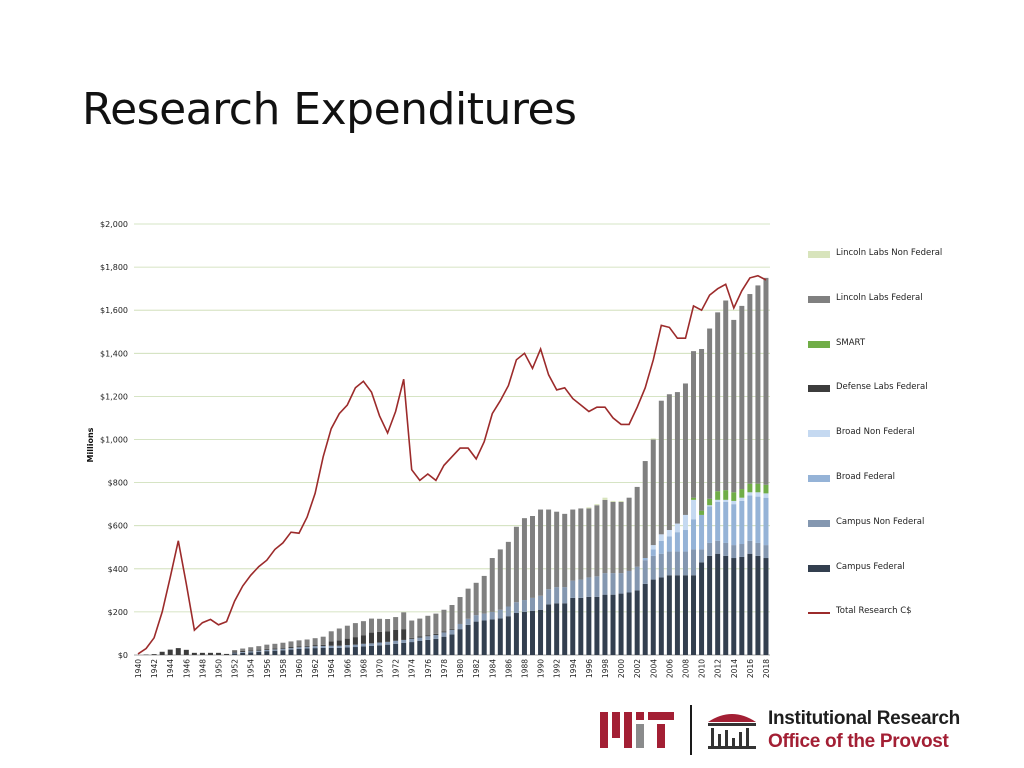  What do you see at coordinates (875, 432) in the screenshot?
I see `legend-label: Broad Non Federal` at bounding box center [875, 432].